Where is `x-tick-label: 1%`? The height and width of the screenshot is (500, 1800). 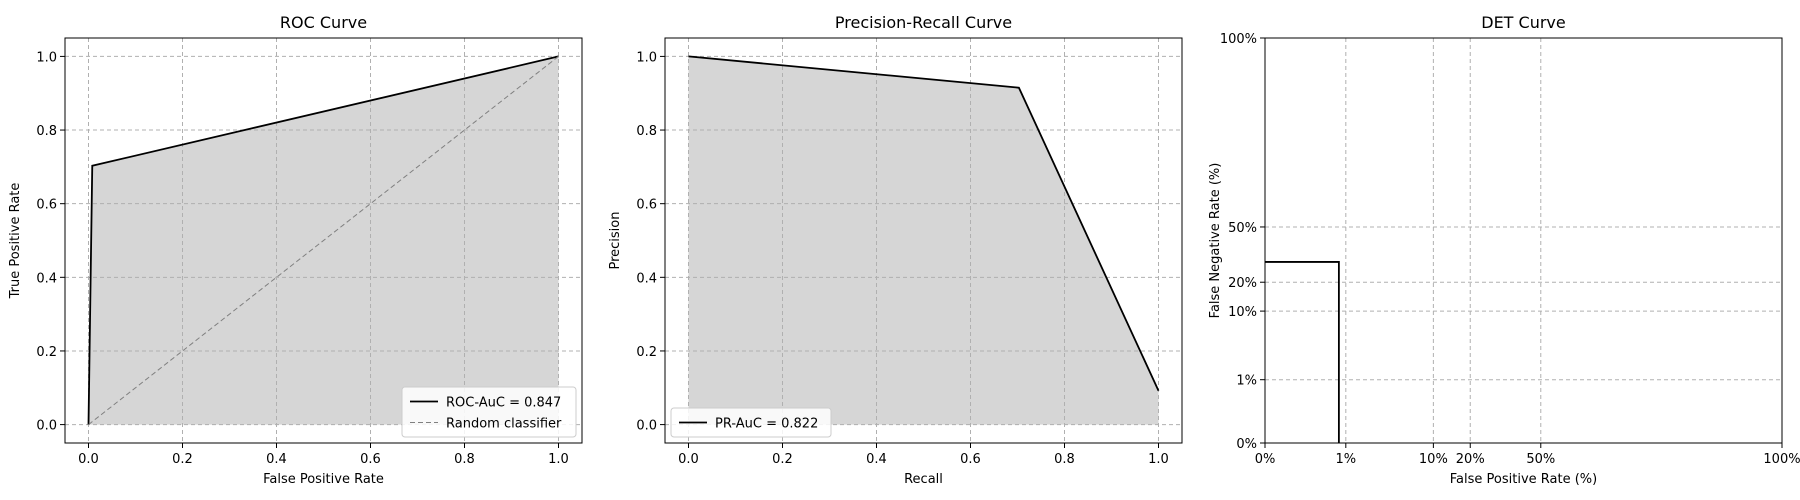 x-tick-label: 1% is located at coordinates (1345, 459).